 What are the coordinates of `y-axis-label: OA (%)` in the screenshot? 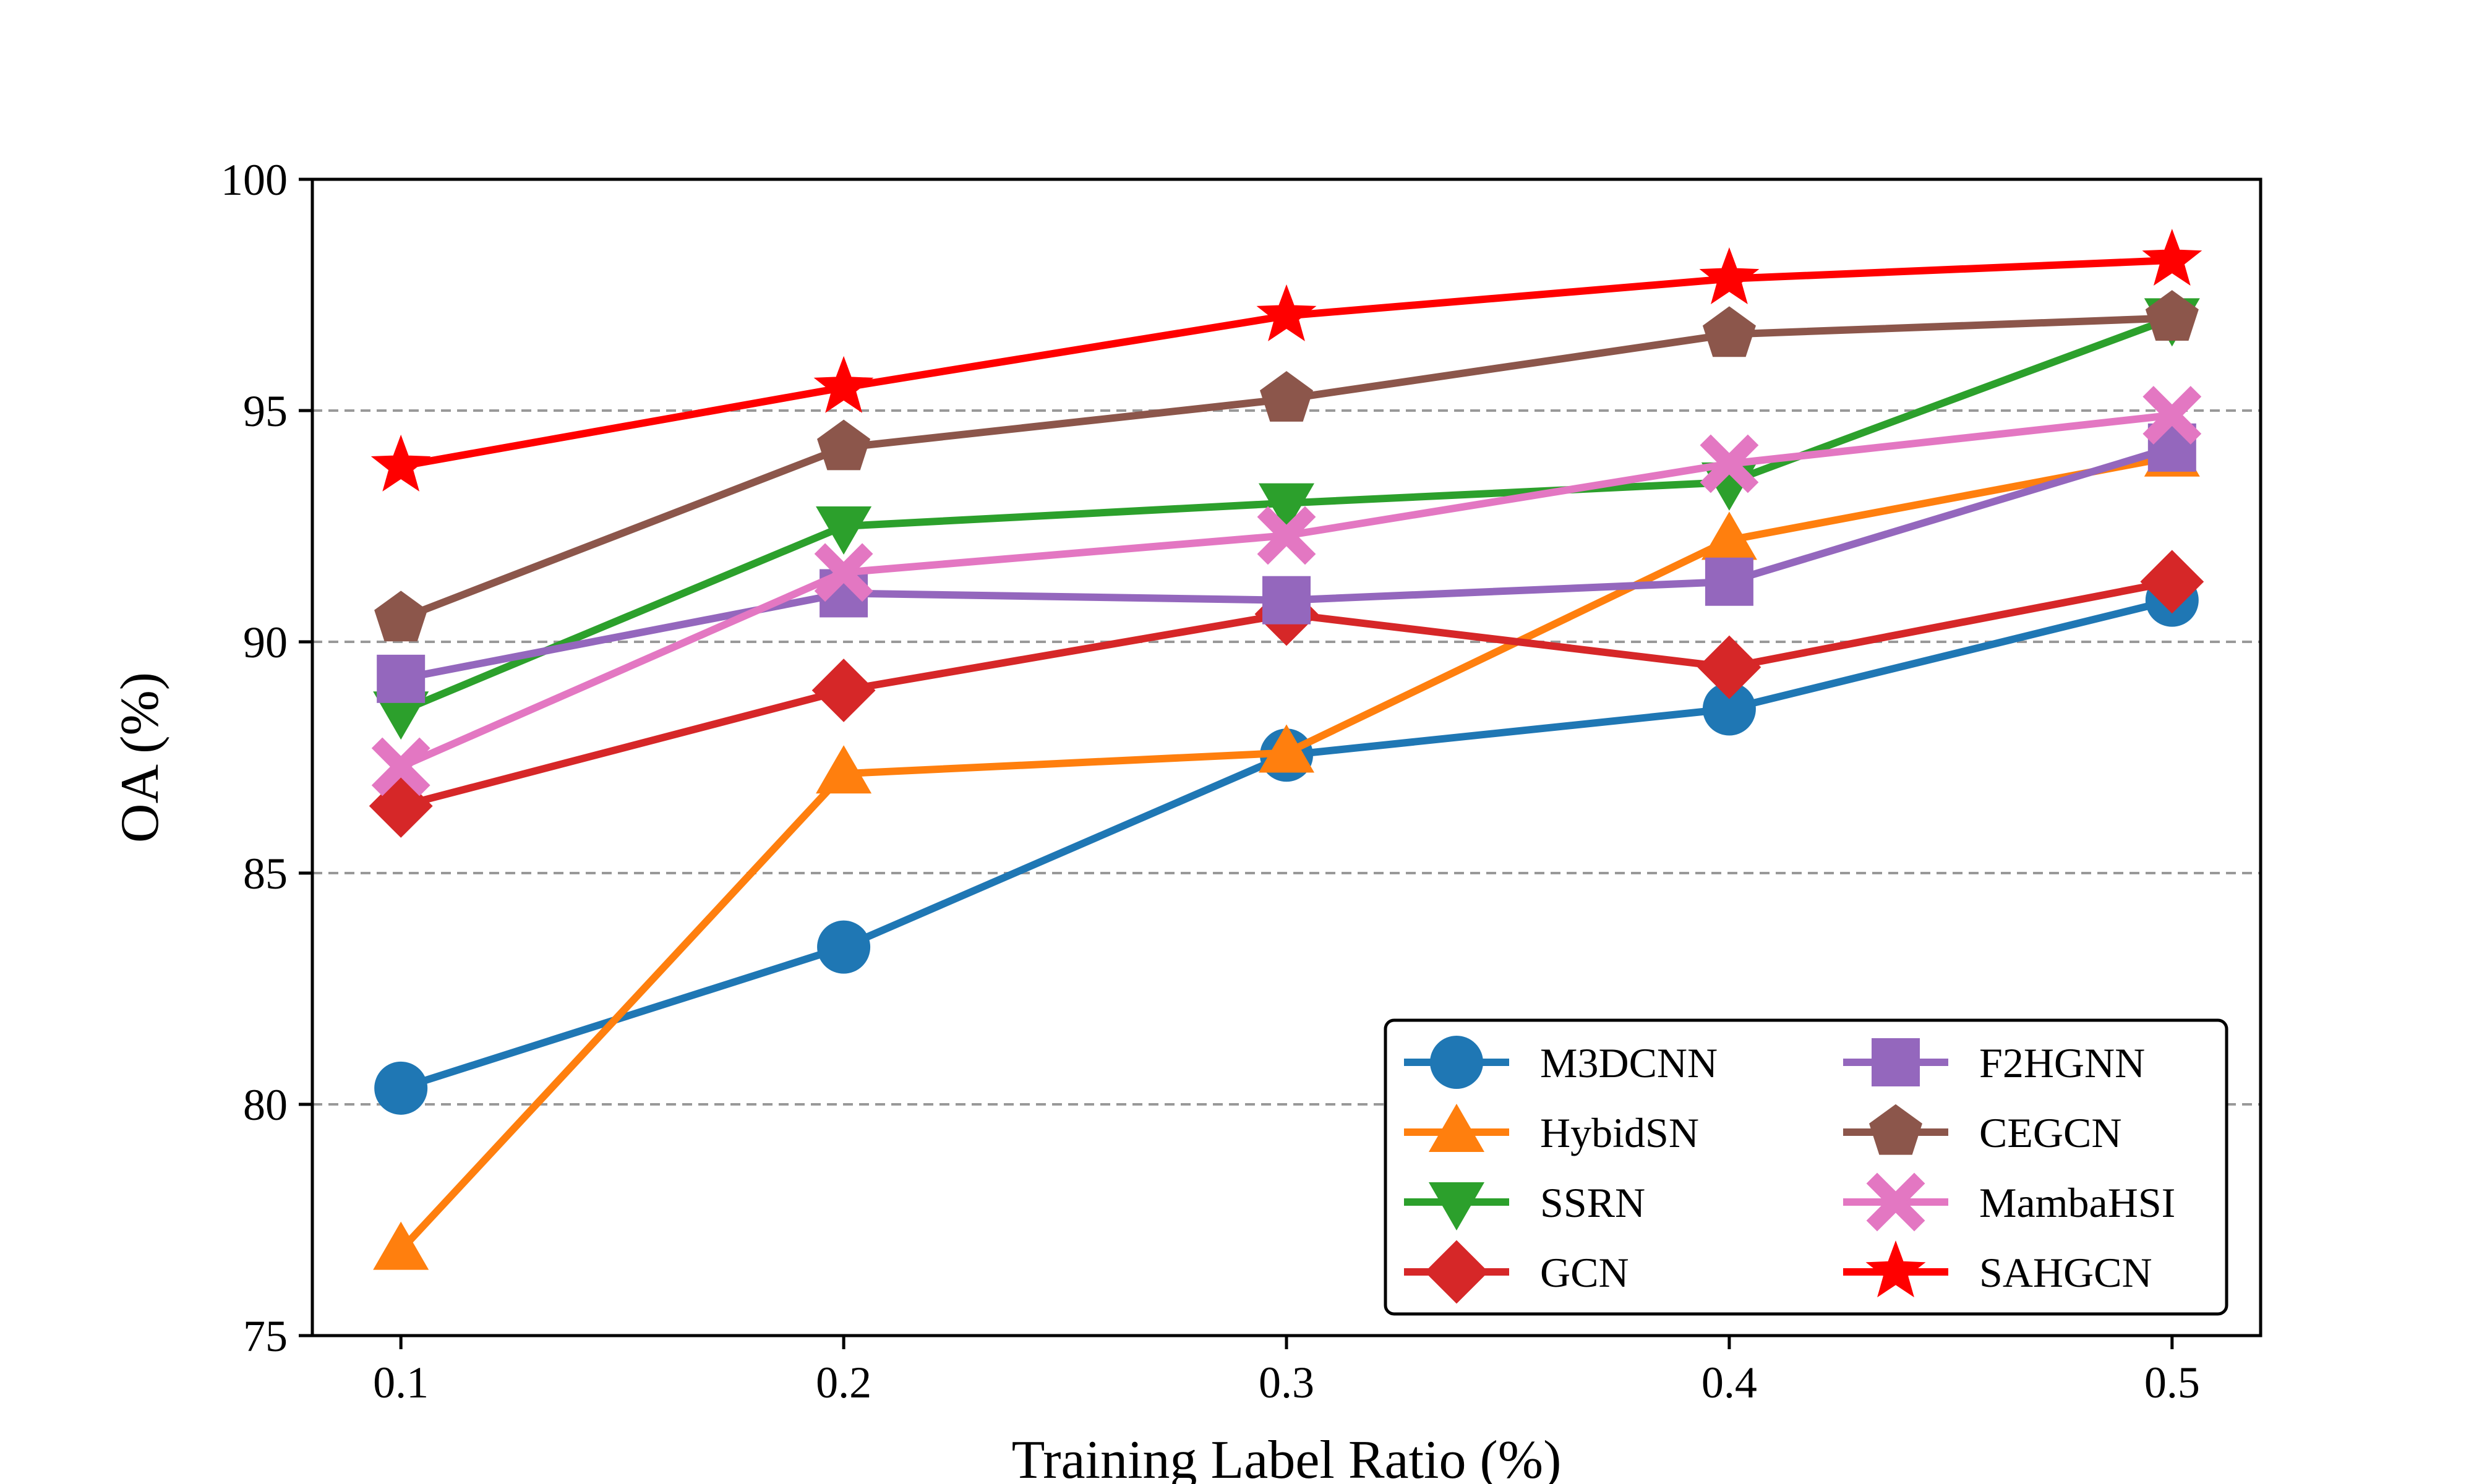 It's located at (140, 757).